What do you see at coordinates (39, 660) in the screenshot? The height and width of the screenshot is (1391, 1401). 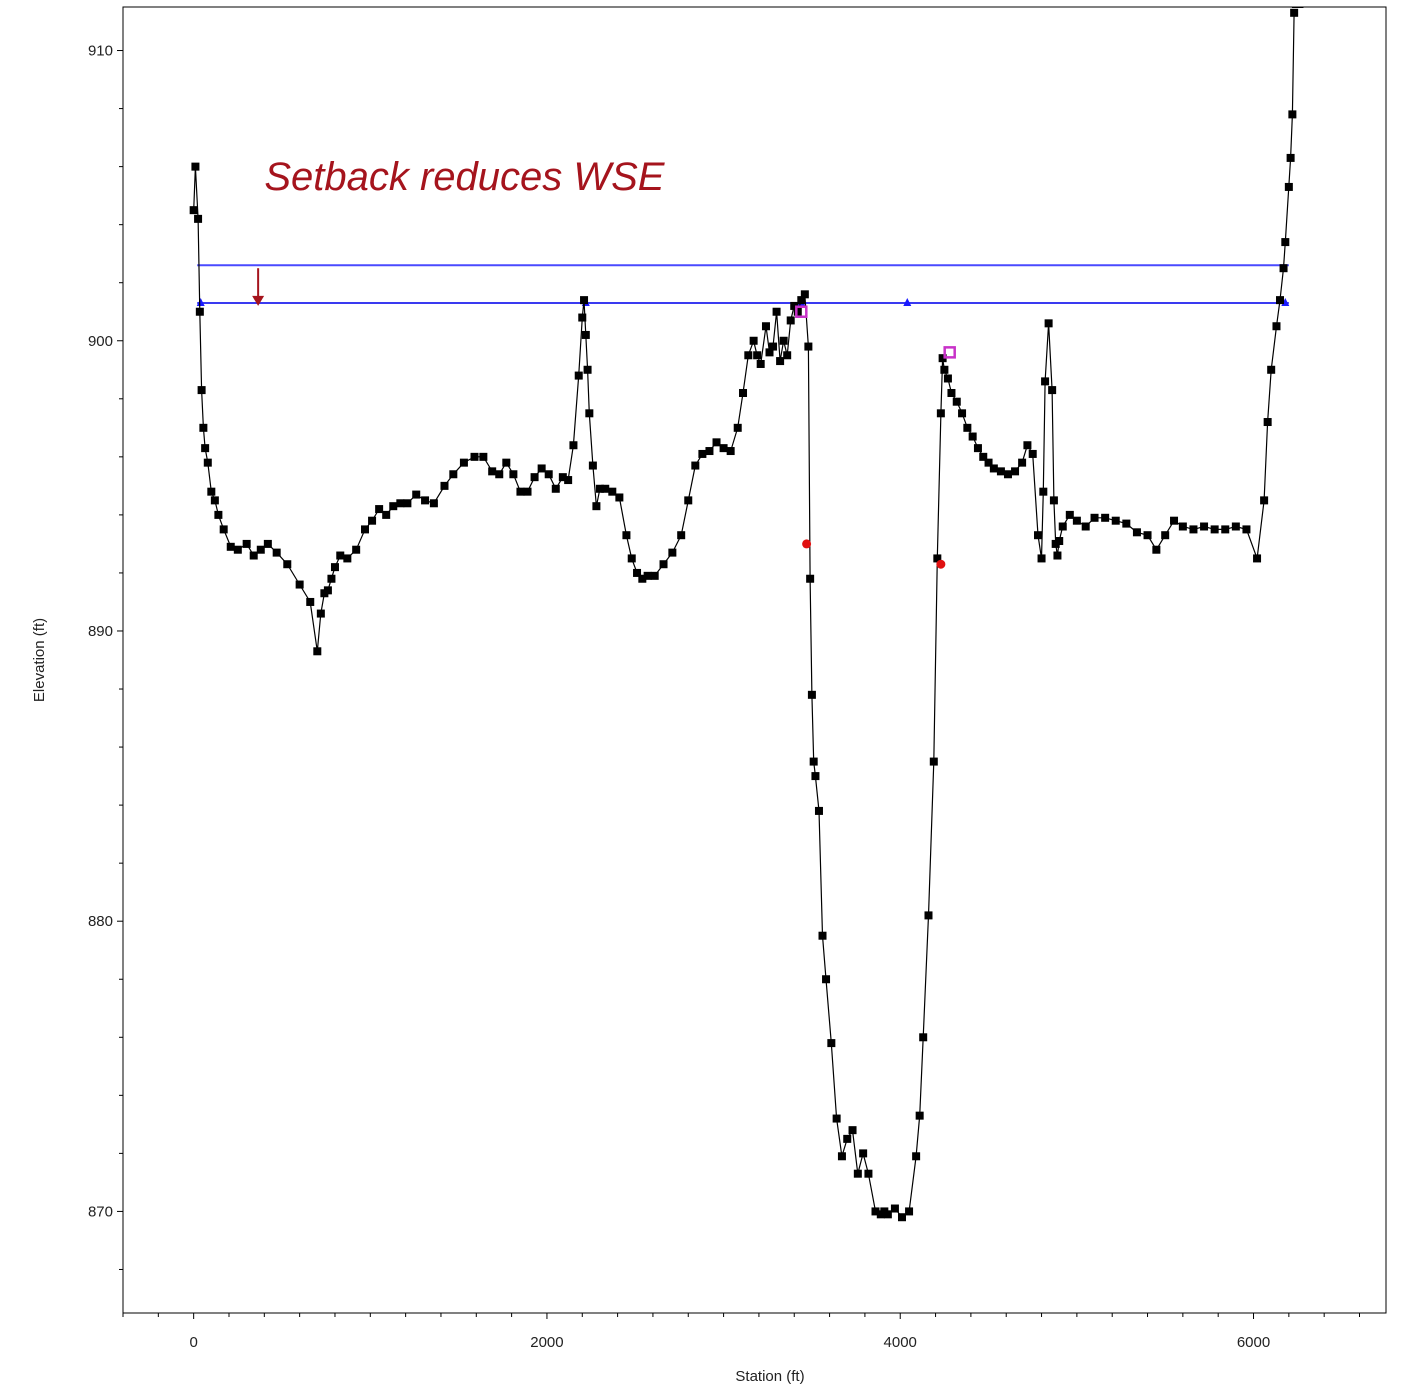 I see `y-axis-title: Elevation (ft)` at bounding box center [39, 660].